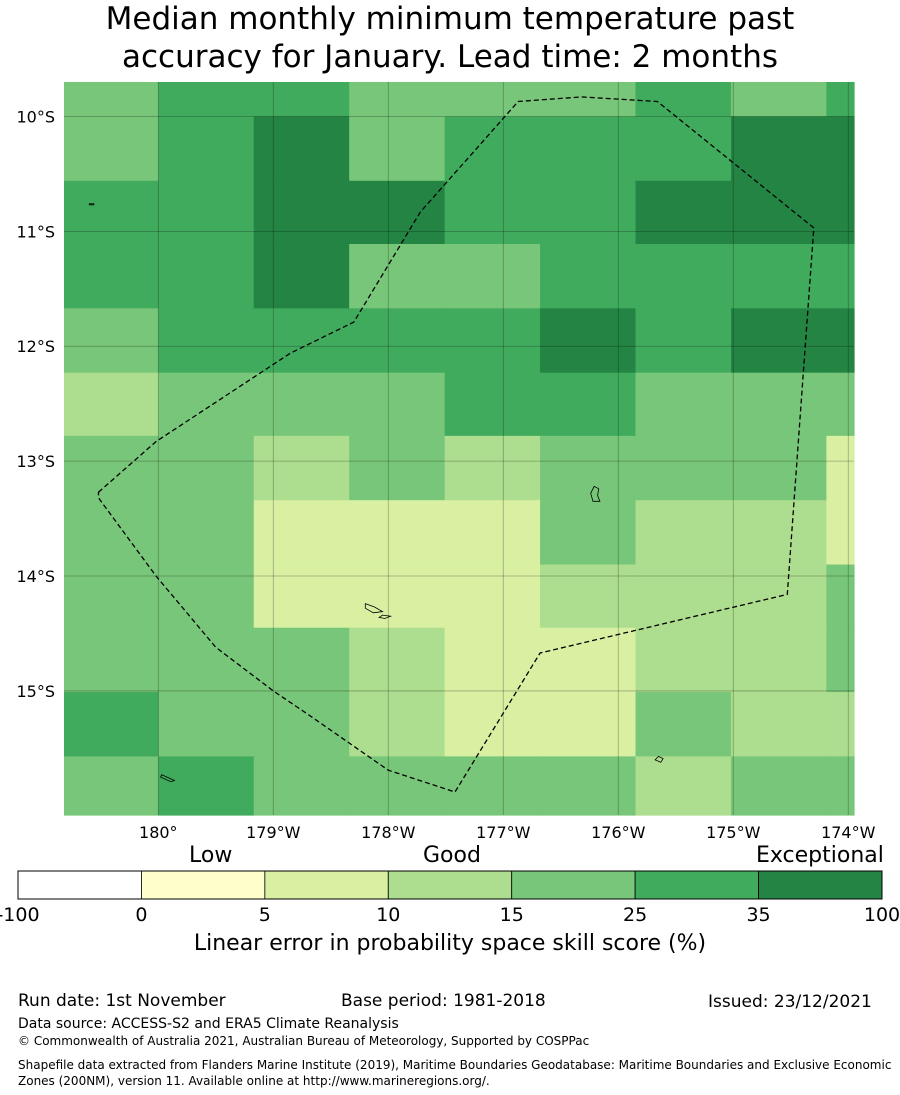  Describe the element at coordinates (158, 832) in the screenshot. I see `longitude-label: 180°` at that location.